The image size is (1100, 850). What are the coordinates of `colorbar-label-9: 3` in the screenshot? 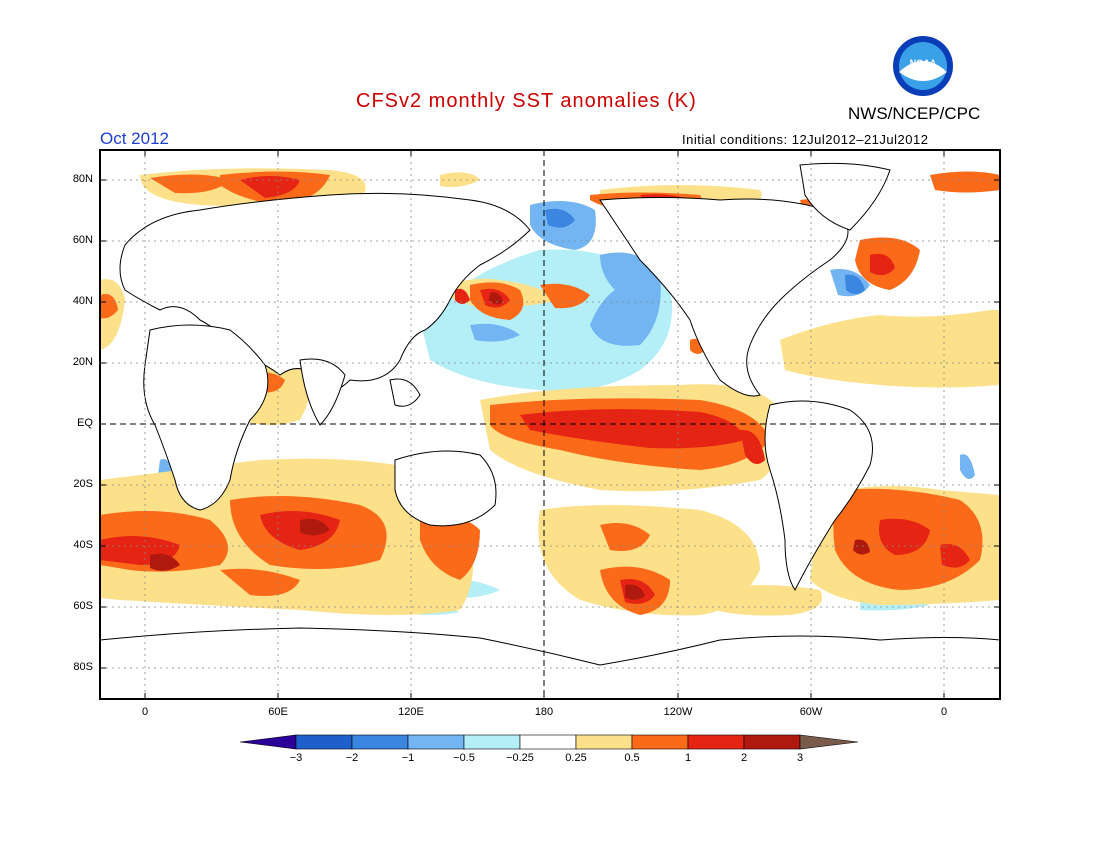 It's located at (800, 758).